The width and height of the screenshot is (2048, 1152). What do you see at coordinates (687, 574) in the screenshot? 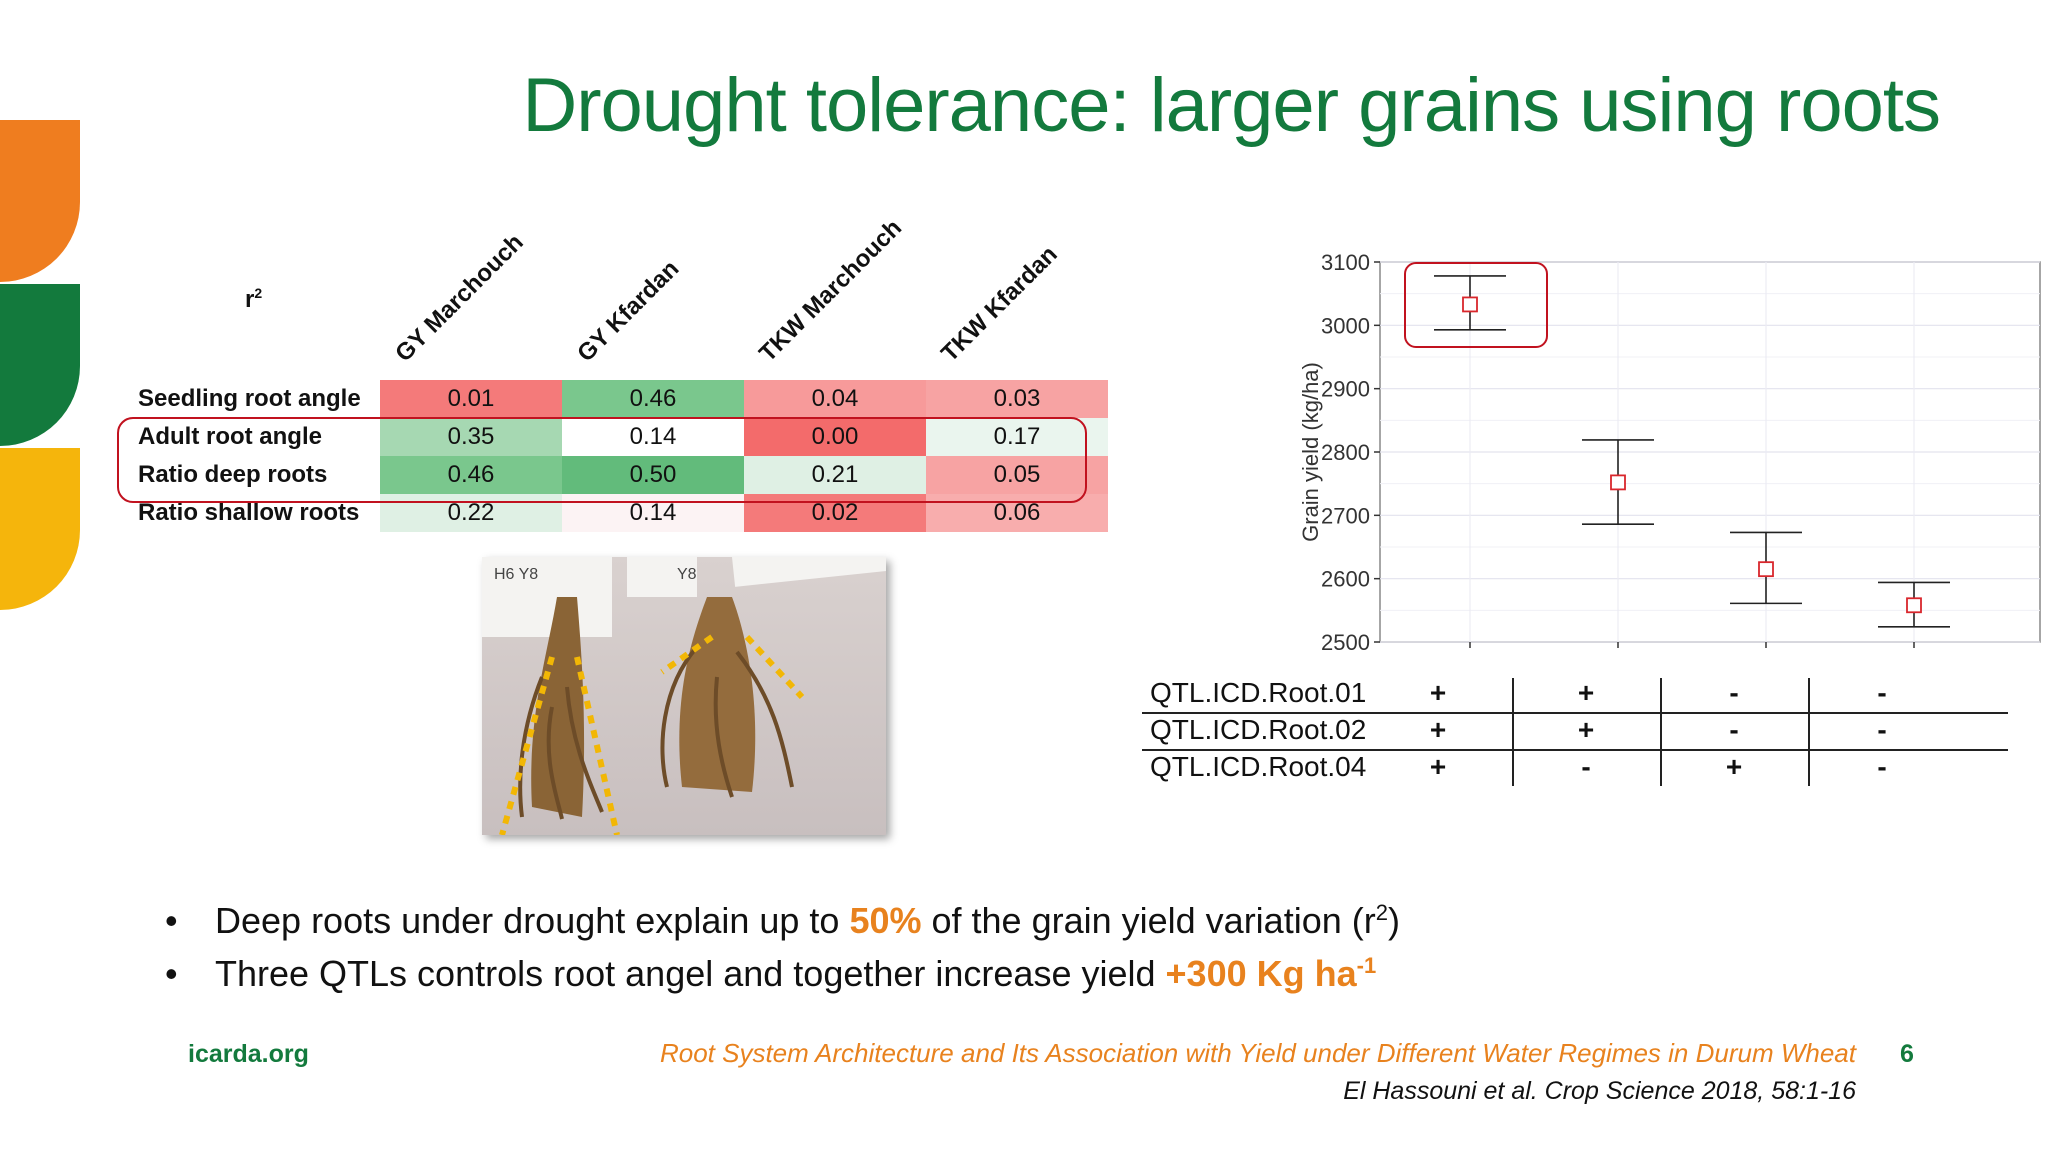
I see `tag-label-2: Y8` at bounding box center [687, 574].